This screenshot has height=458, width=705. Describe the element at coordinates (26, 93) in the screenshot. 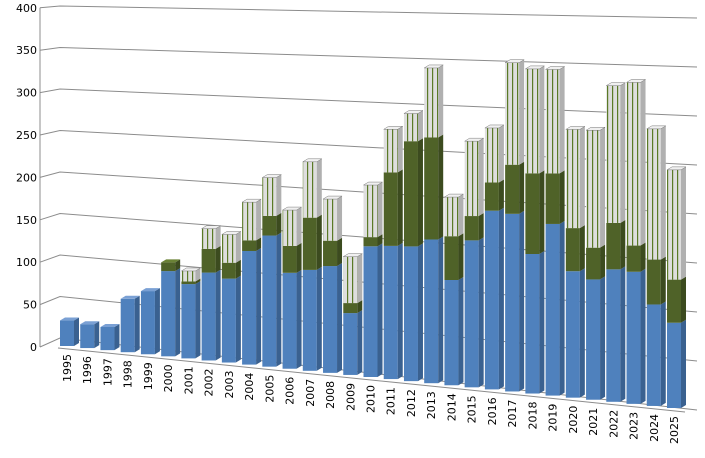

I see `y-tick-label: 300` at that location.